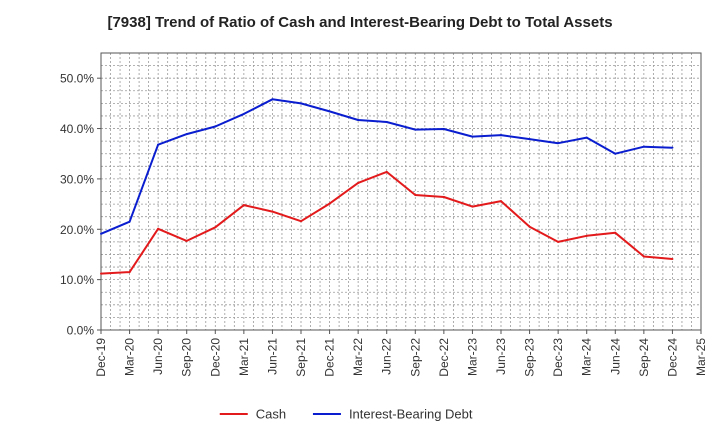 This screenshot has width=720, height=440. Describe the element at coordinates (101, 357) in the screenshot. I see `x-tick-label: Dec-19` at that location.